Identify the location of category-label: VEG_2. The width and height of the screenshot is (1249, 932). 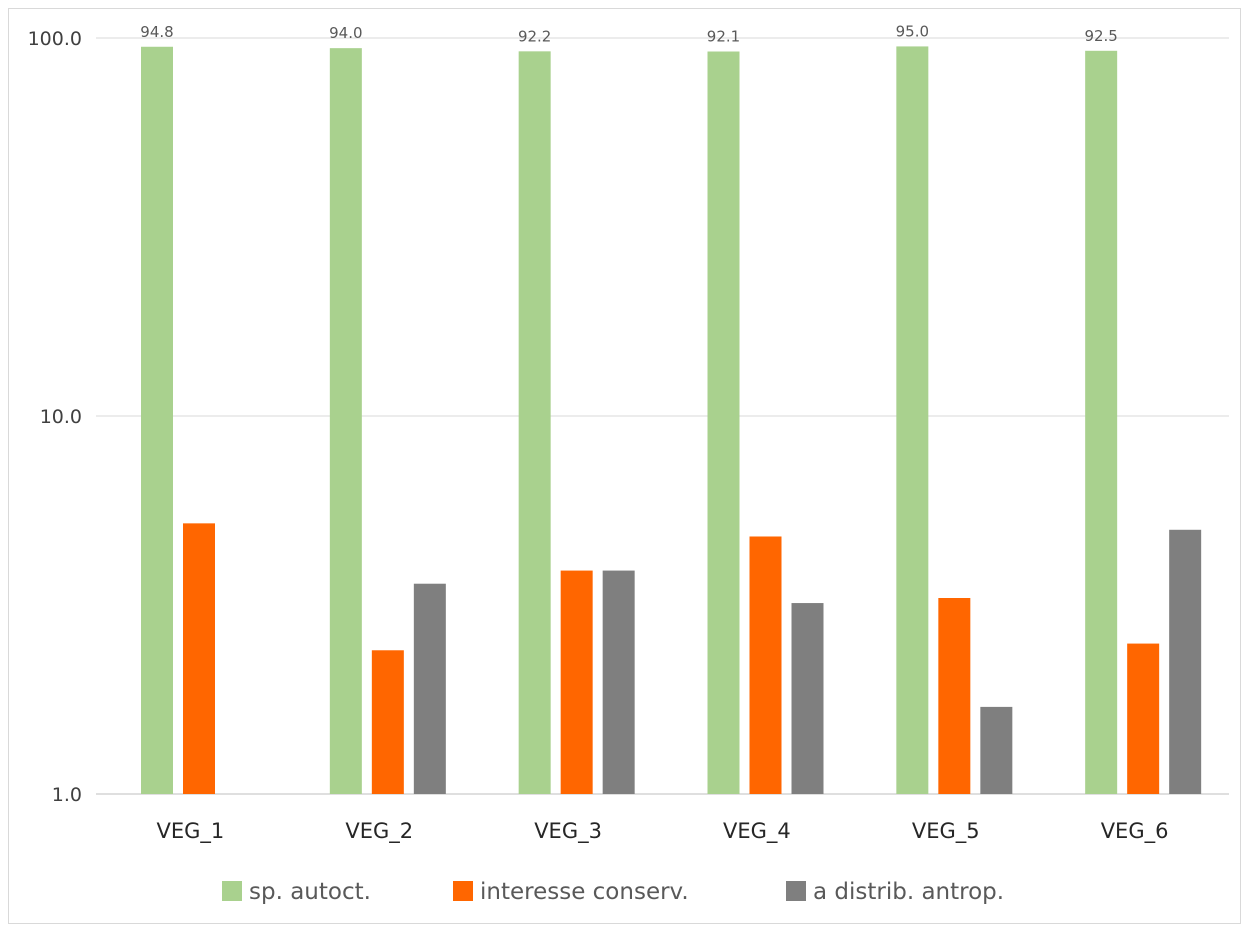
(379, 831).